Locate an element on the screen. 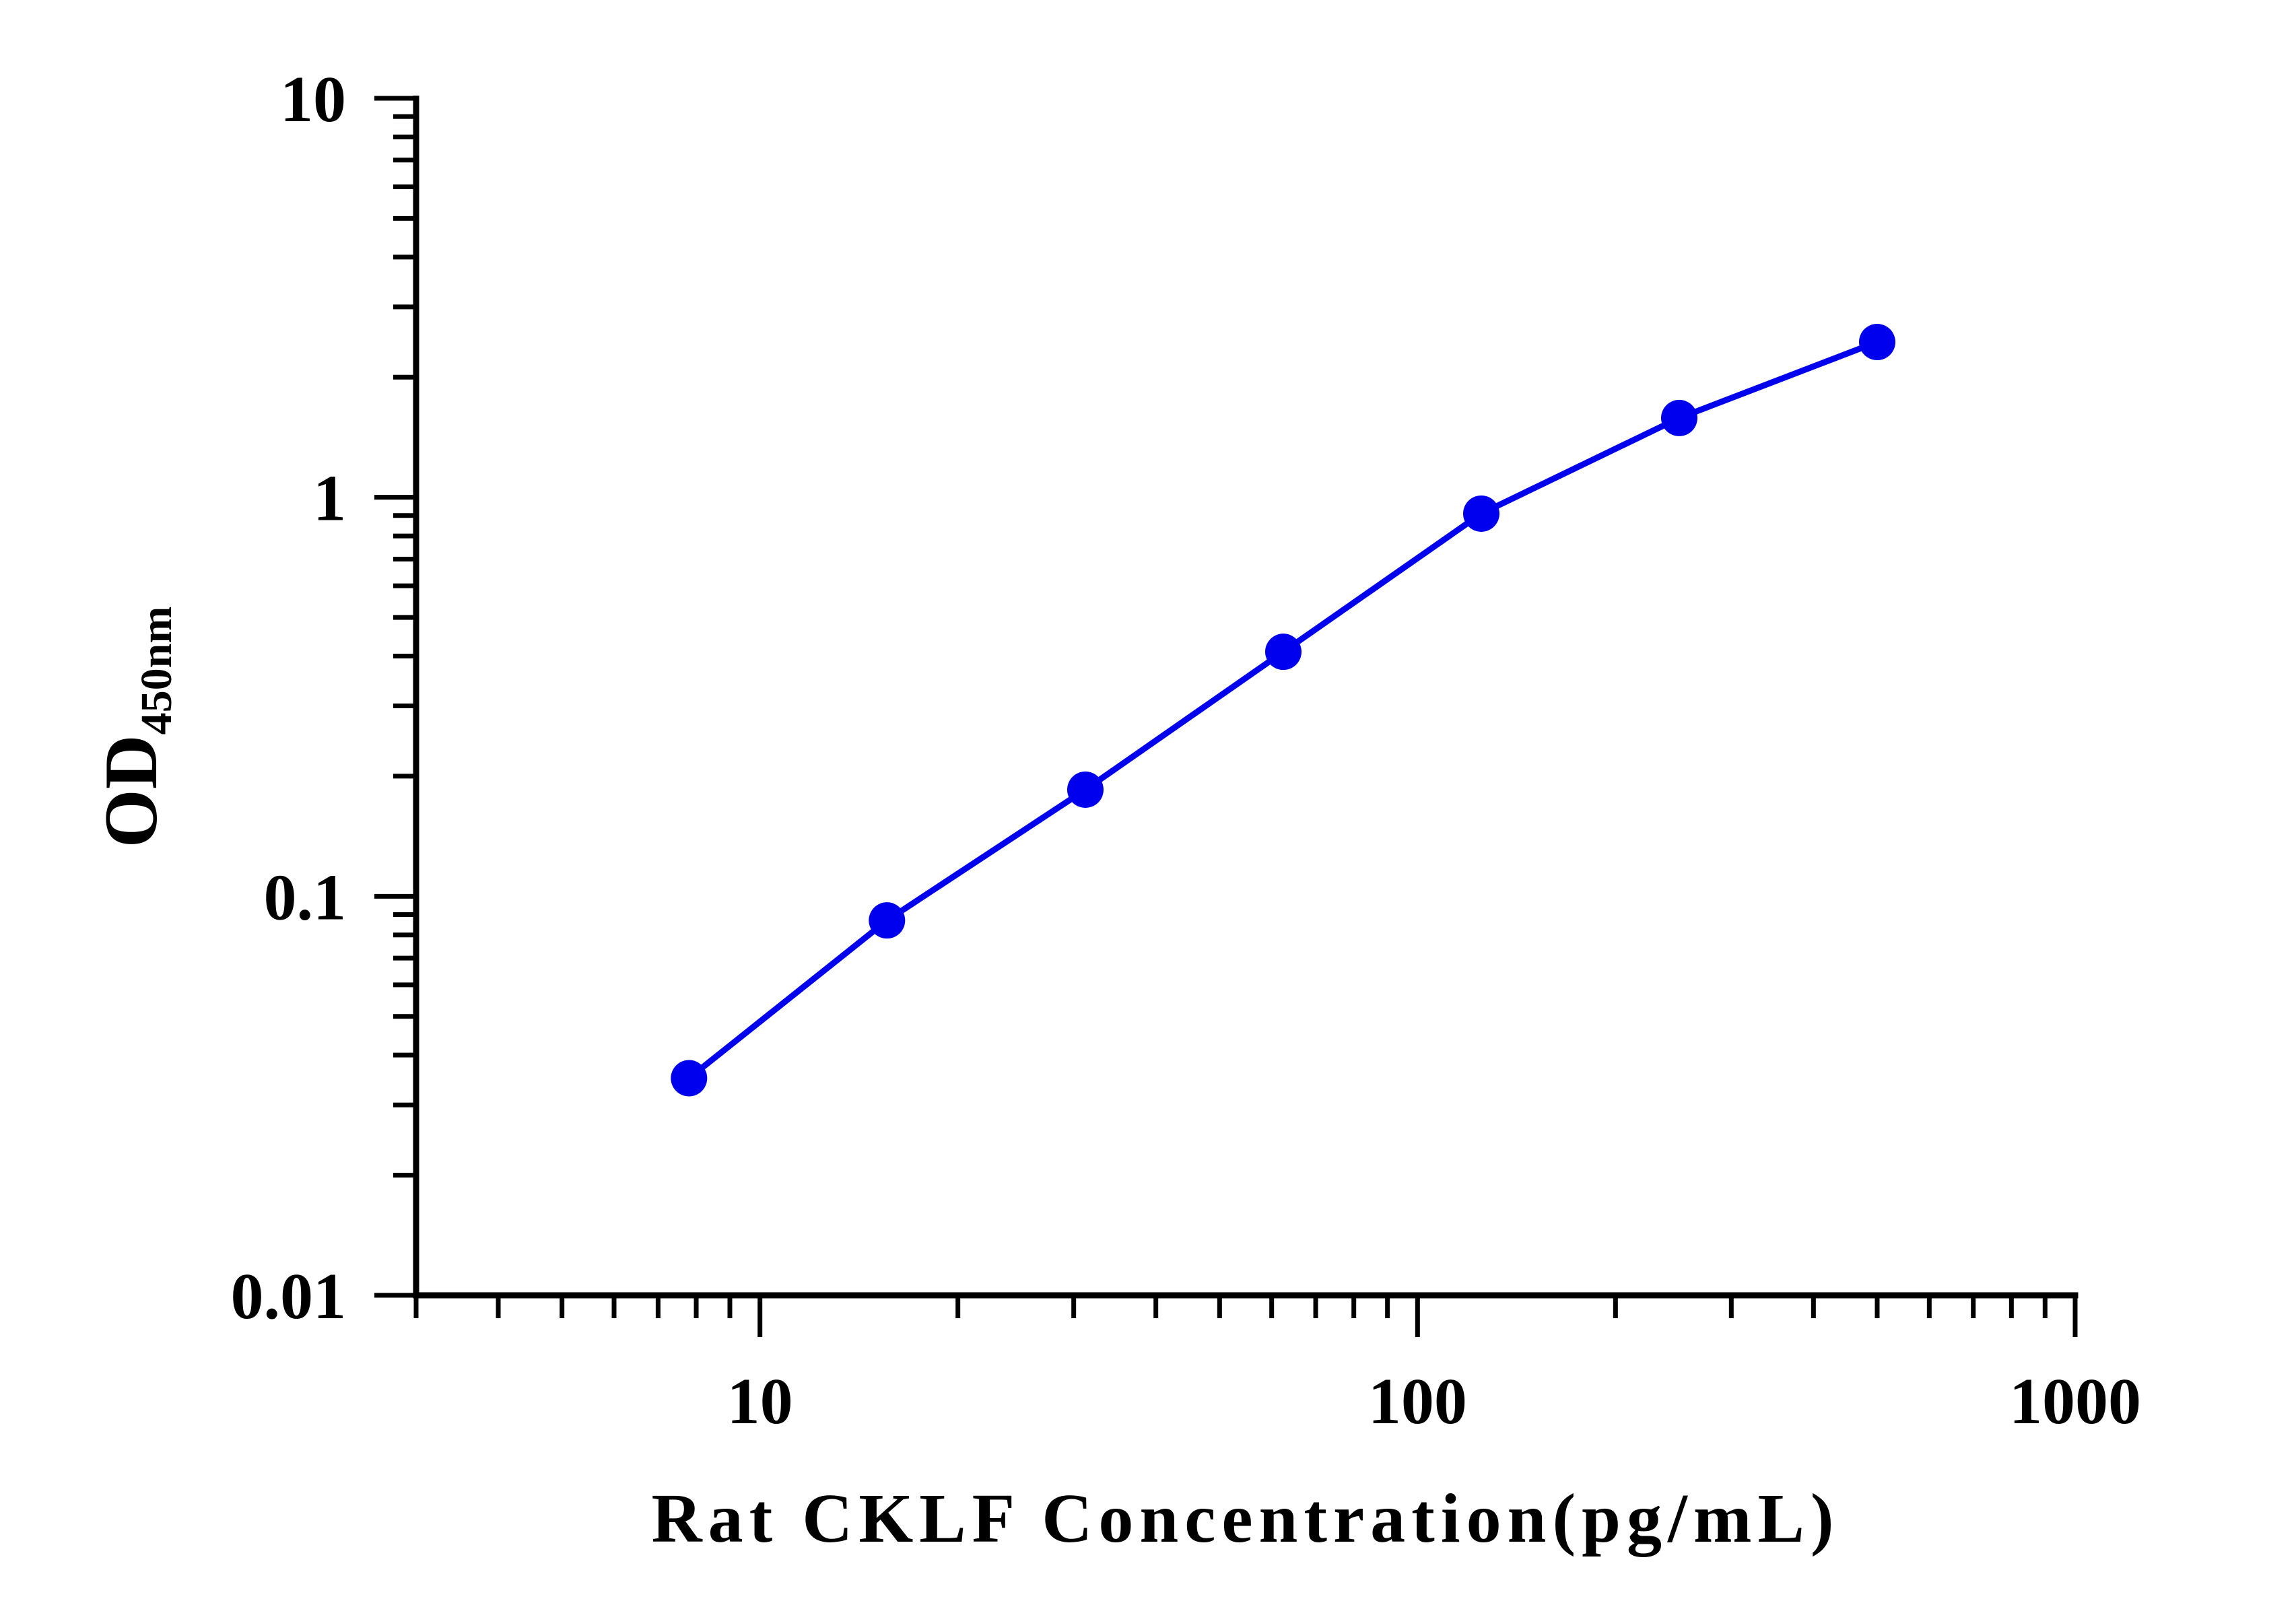 The height and width of the screenshot is (1607, 2296). y-axis-title: OD450nm is located at coordinates (135, 727).